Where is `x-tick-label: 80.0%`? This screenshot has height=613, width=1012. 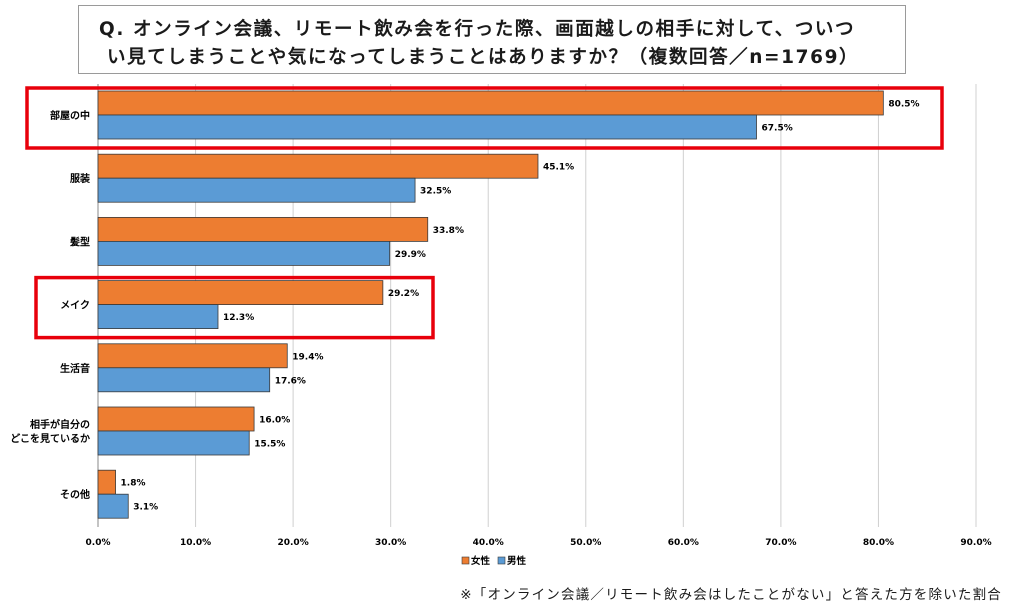 x-tick-label: 80.0% is located at coordinates (878, 543).